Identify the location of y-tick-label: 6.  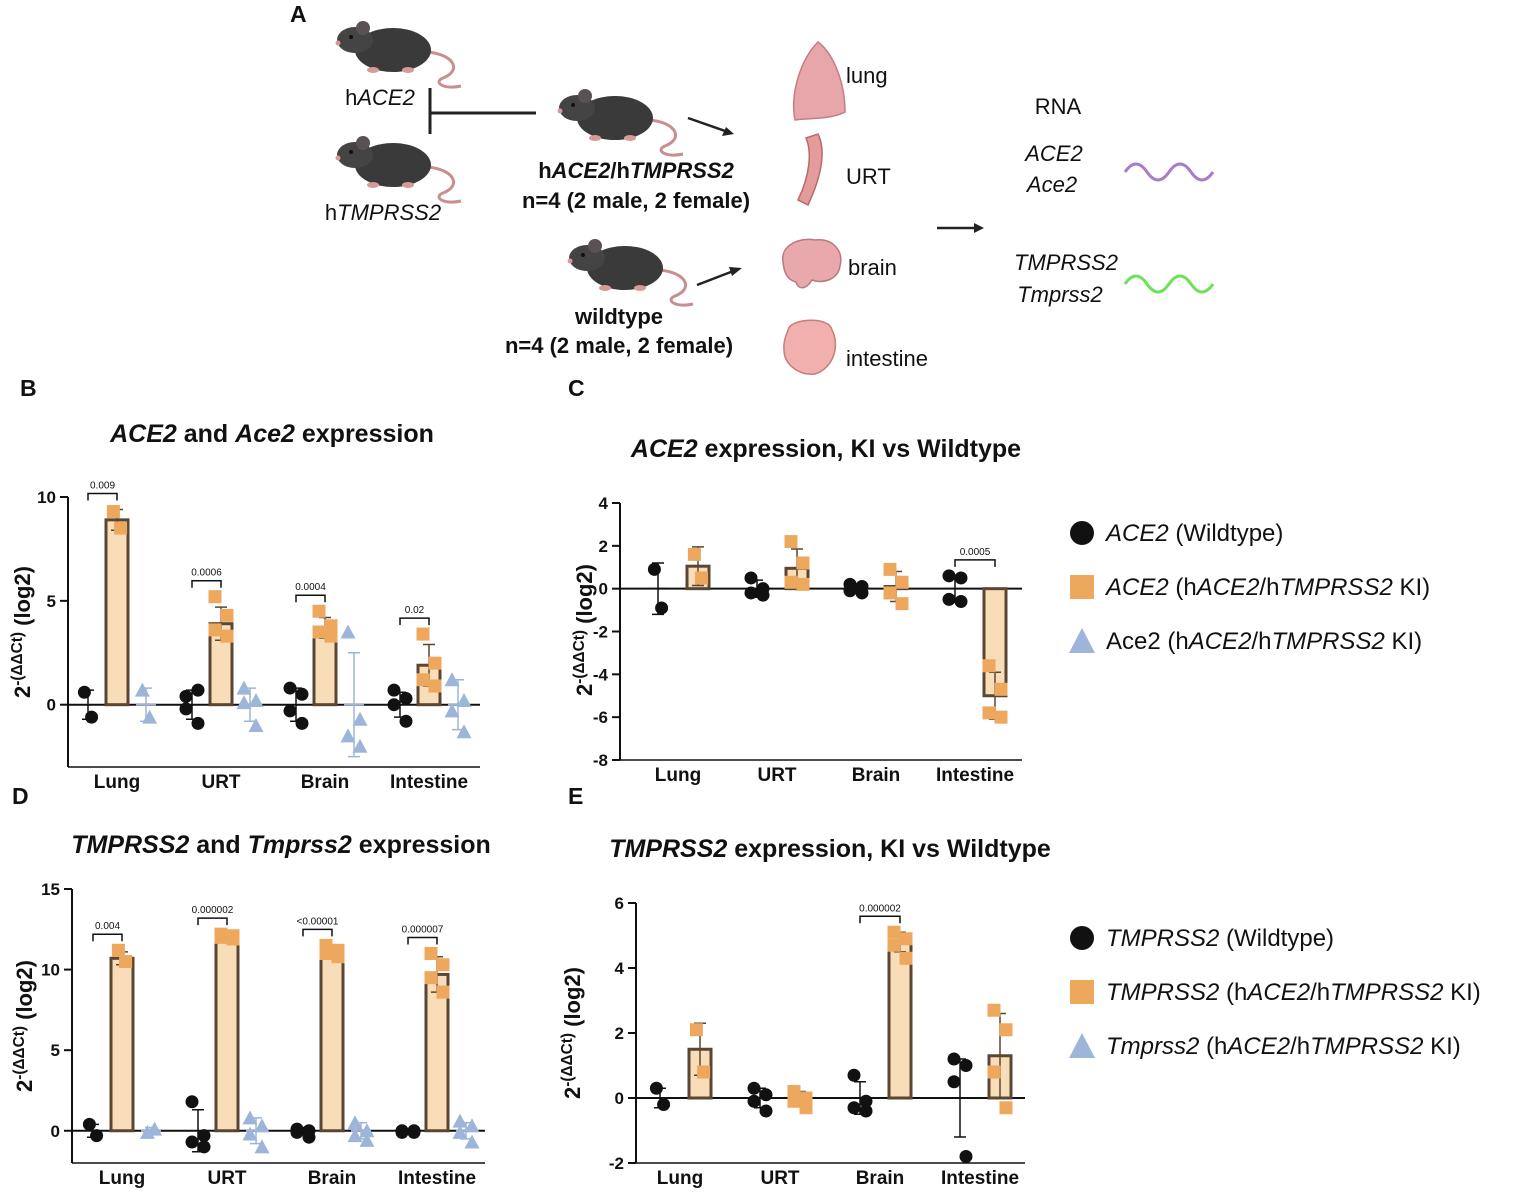
(619, 903).